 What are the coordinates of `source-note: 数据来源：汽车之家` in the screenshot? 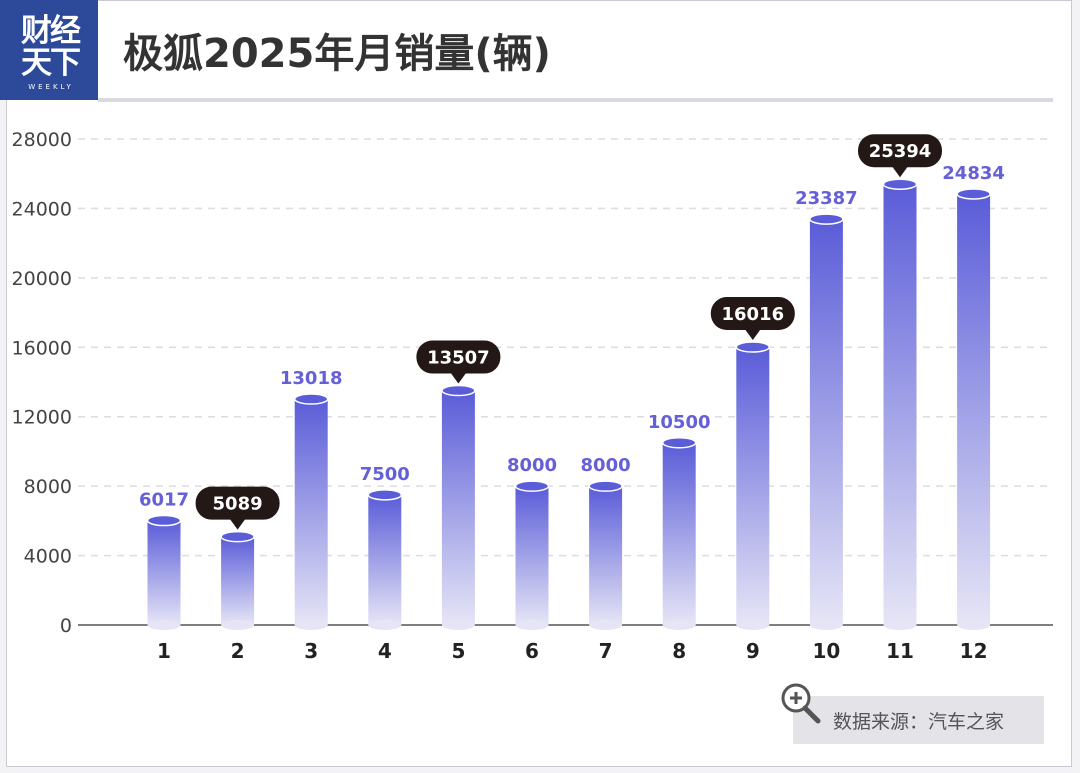 It's located at (918, 720).